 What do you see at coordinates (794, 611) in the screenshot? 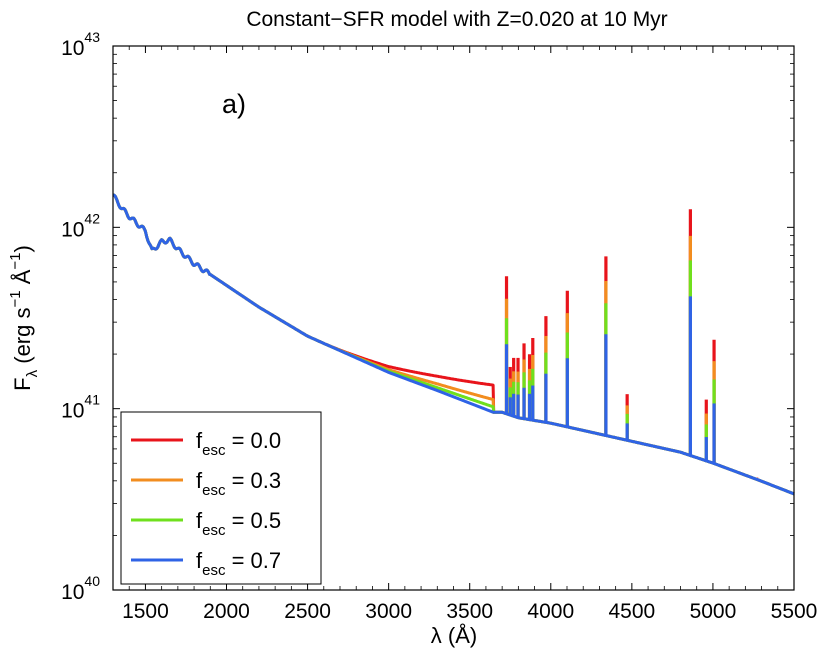
I see `x-tick-label: 5500` at bounding box center [794, 611].